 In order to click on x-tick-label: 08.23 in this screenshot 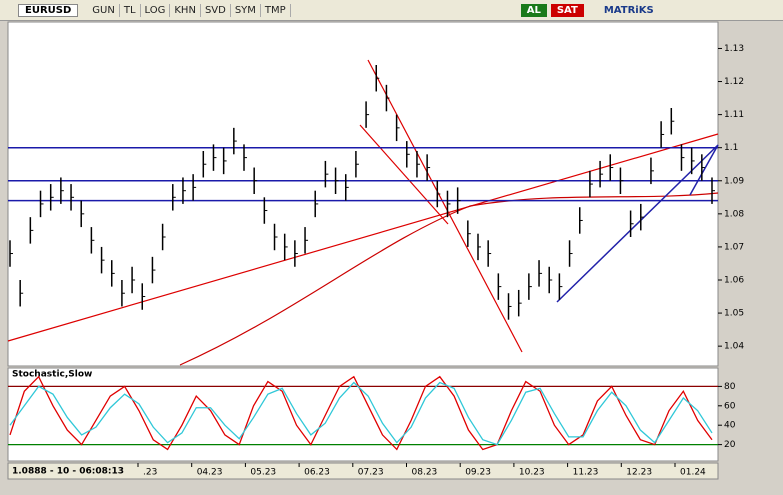, I will do `click(425, 473)`.